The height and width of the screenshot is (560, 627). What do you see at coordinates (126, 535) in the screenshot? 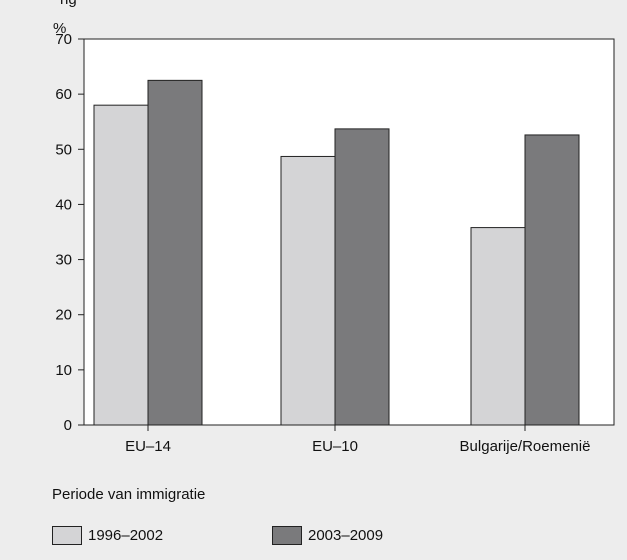
I see `legend-label-series-1: 1996–2002` at bounding box center [126, 535].